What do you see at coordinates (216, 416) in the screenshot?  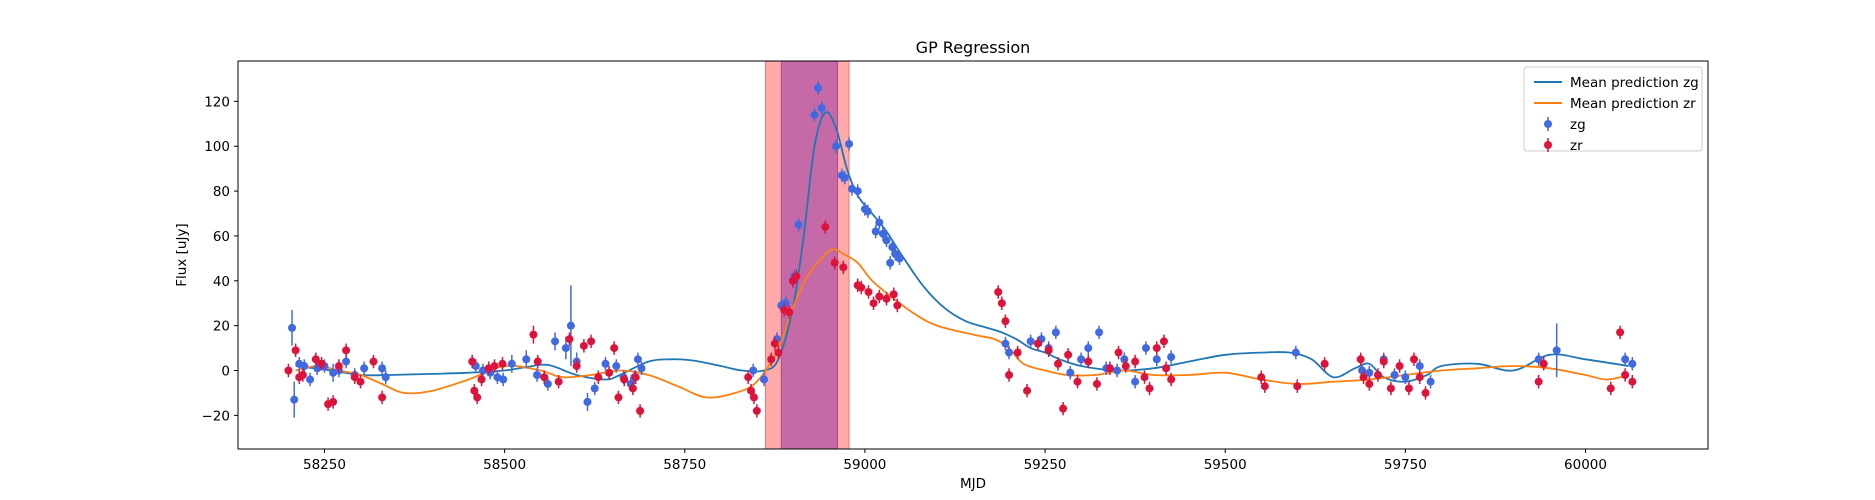 I see `y-tick-label: −20` at bounding box center [216, 416].